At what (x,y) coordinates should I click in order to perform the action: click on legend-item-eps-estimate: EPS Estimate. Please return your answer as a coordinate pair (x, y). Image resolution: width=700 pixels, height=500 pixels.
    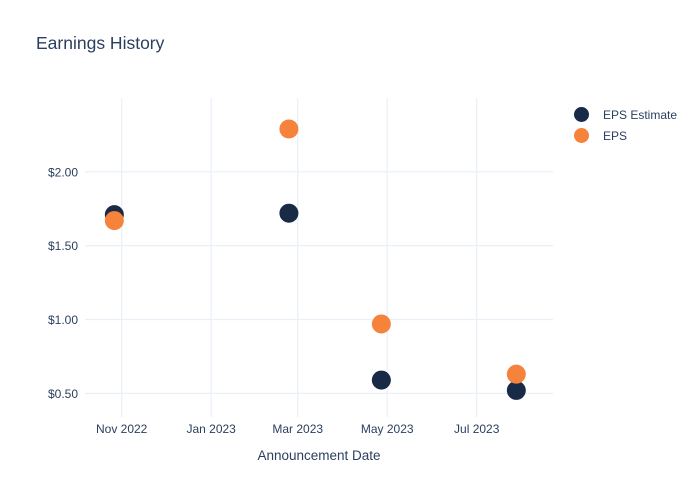
    Looking at the image, I should click on (625, 114).